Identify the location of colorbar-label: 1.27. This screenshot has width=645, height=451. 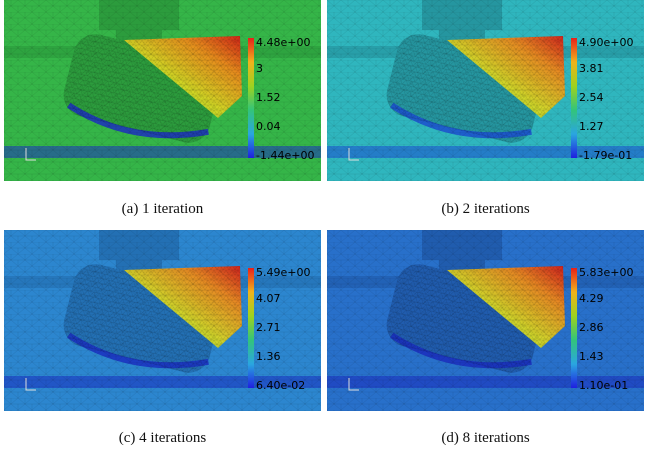
(591, 126).